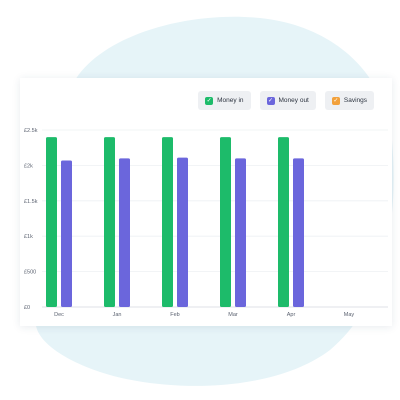 The width and height of the screenshot is (400, 400). I want to click on legend-label: Money out, so click(293, 100).